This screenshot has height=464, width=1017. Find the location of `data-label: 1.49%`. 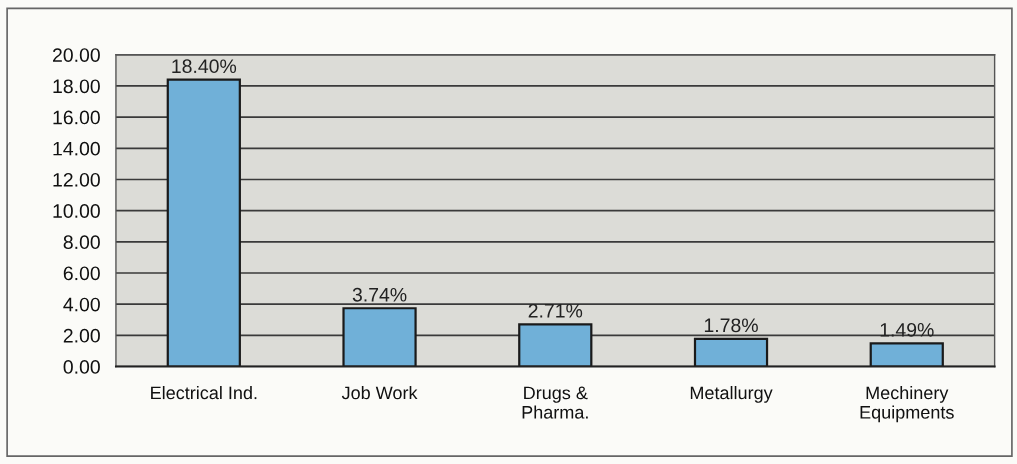

data-label: 1.49% is located at coordinates (907, 329).